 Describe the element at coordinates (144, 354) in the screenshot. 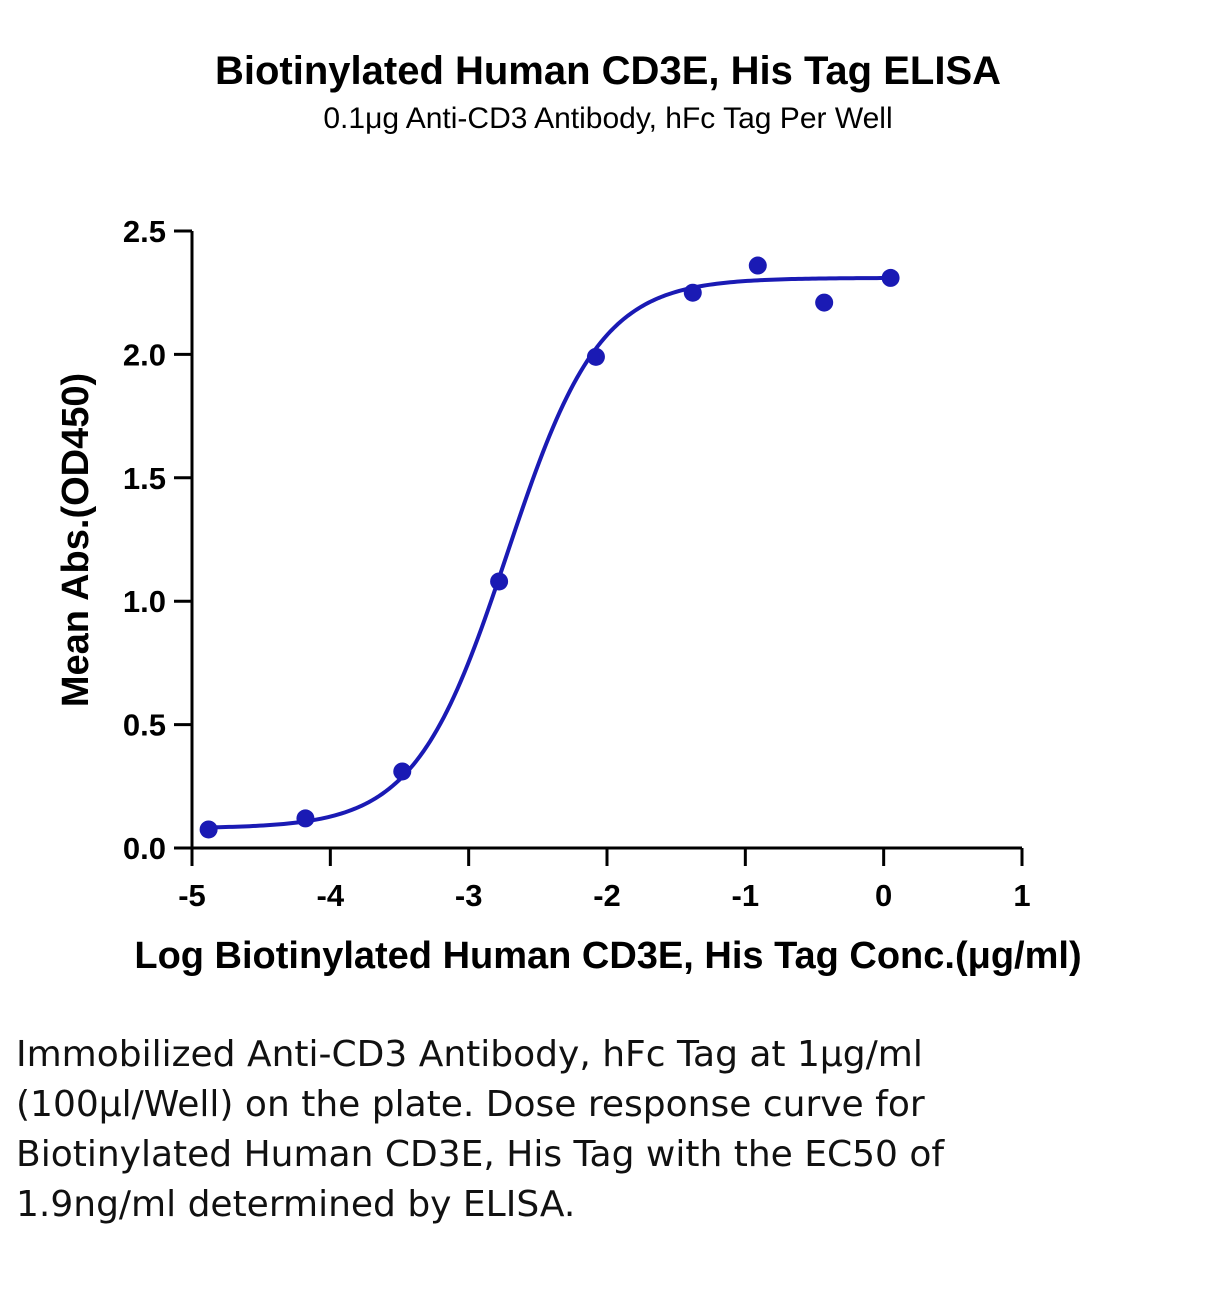

I see `y-tick-label: 2.0` at that location.